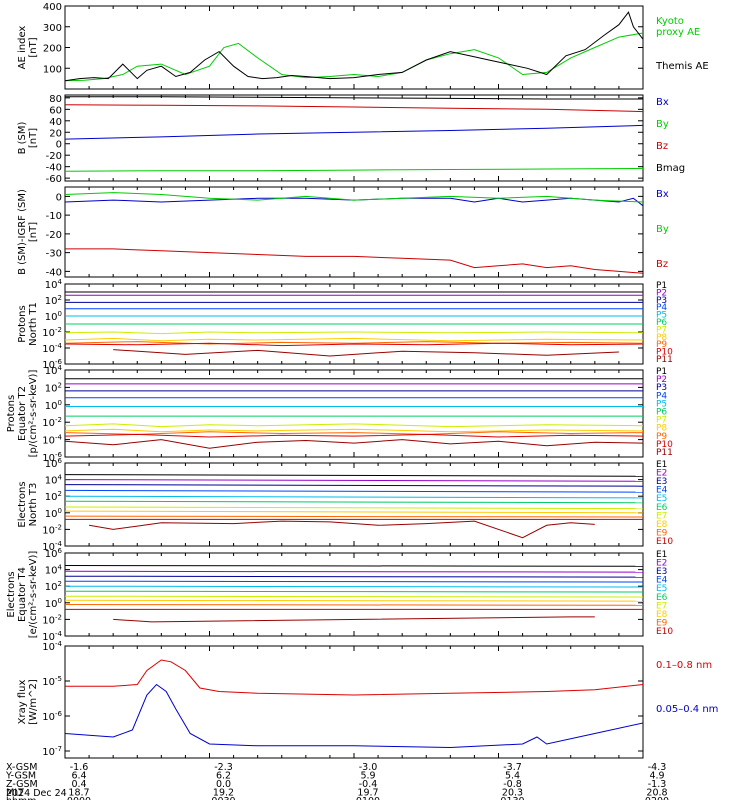  Describe the element at coordinates (657, 784) in the screenshot. I see `ephemeris-value: -1.3` at that location.